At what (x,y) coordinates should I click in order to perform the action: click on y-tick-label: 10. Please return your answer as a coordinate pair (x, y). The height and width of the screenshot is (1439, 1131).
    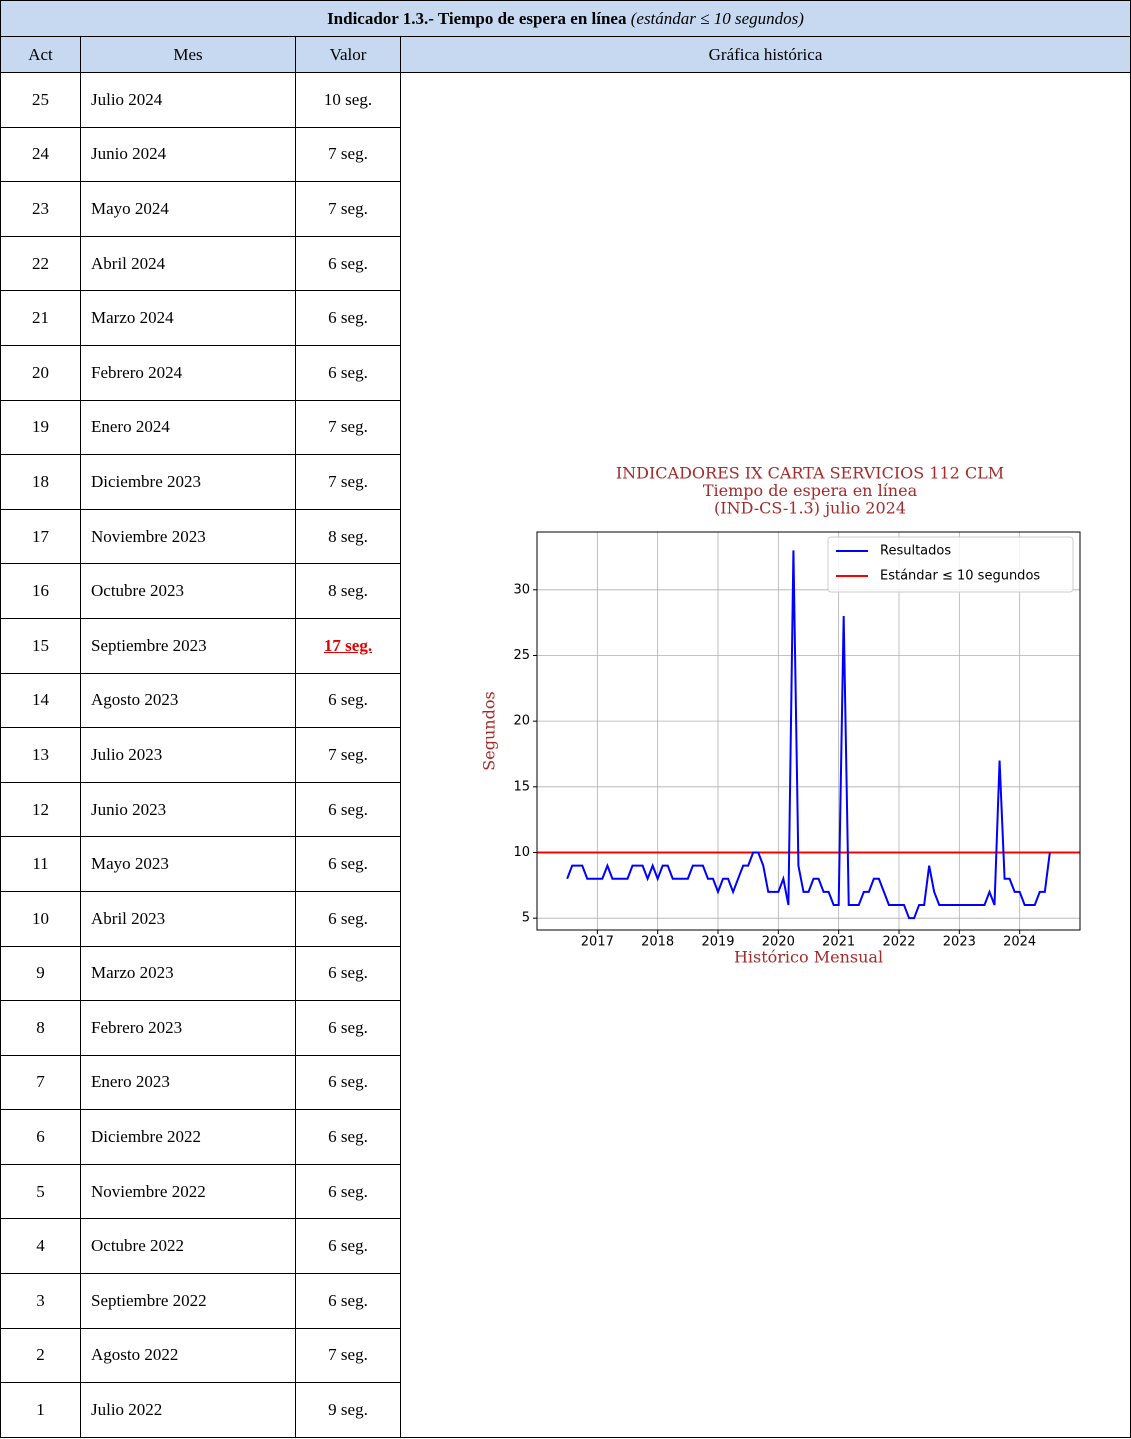
    Looking at the image, I should click on (521, 852).